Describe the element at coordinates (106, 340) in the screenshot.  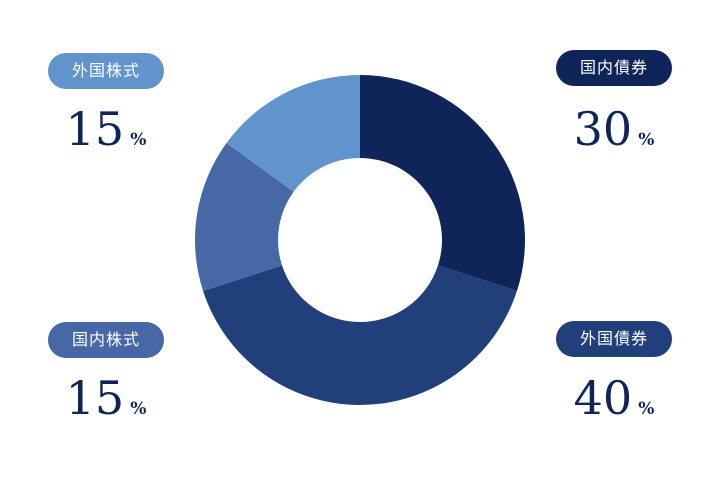
I see `label-pill-domestic-stocks: 国内株式` at that location.